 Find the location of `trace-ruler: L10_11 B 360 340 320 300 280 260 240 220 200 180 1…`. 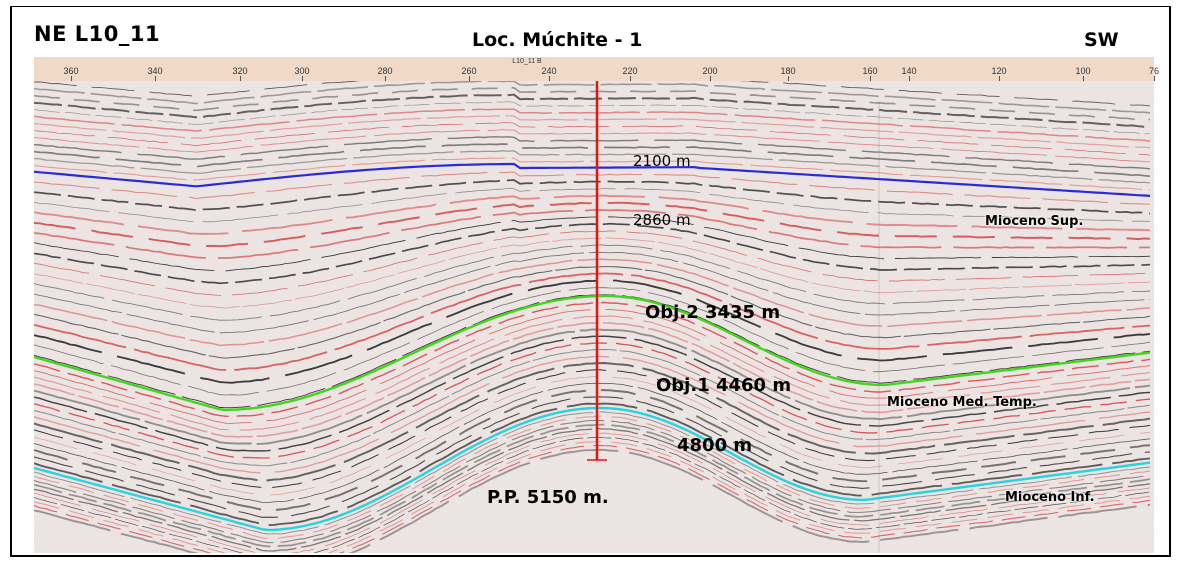

trace-ruler: L10_11 B 360 340 320 300 280 260 240 220 200 180 1… is located at coordinates (596, 69).